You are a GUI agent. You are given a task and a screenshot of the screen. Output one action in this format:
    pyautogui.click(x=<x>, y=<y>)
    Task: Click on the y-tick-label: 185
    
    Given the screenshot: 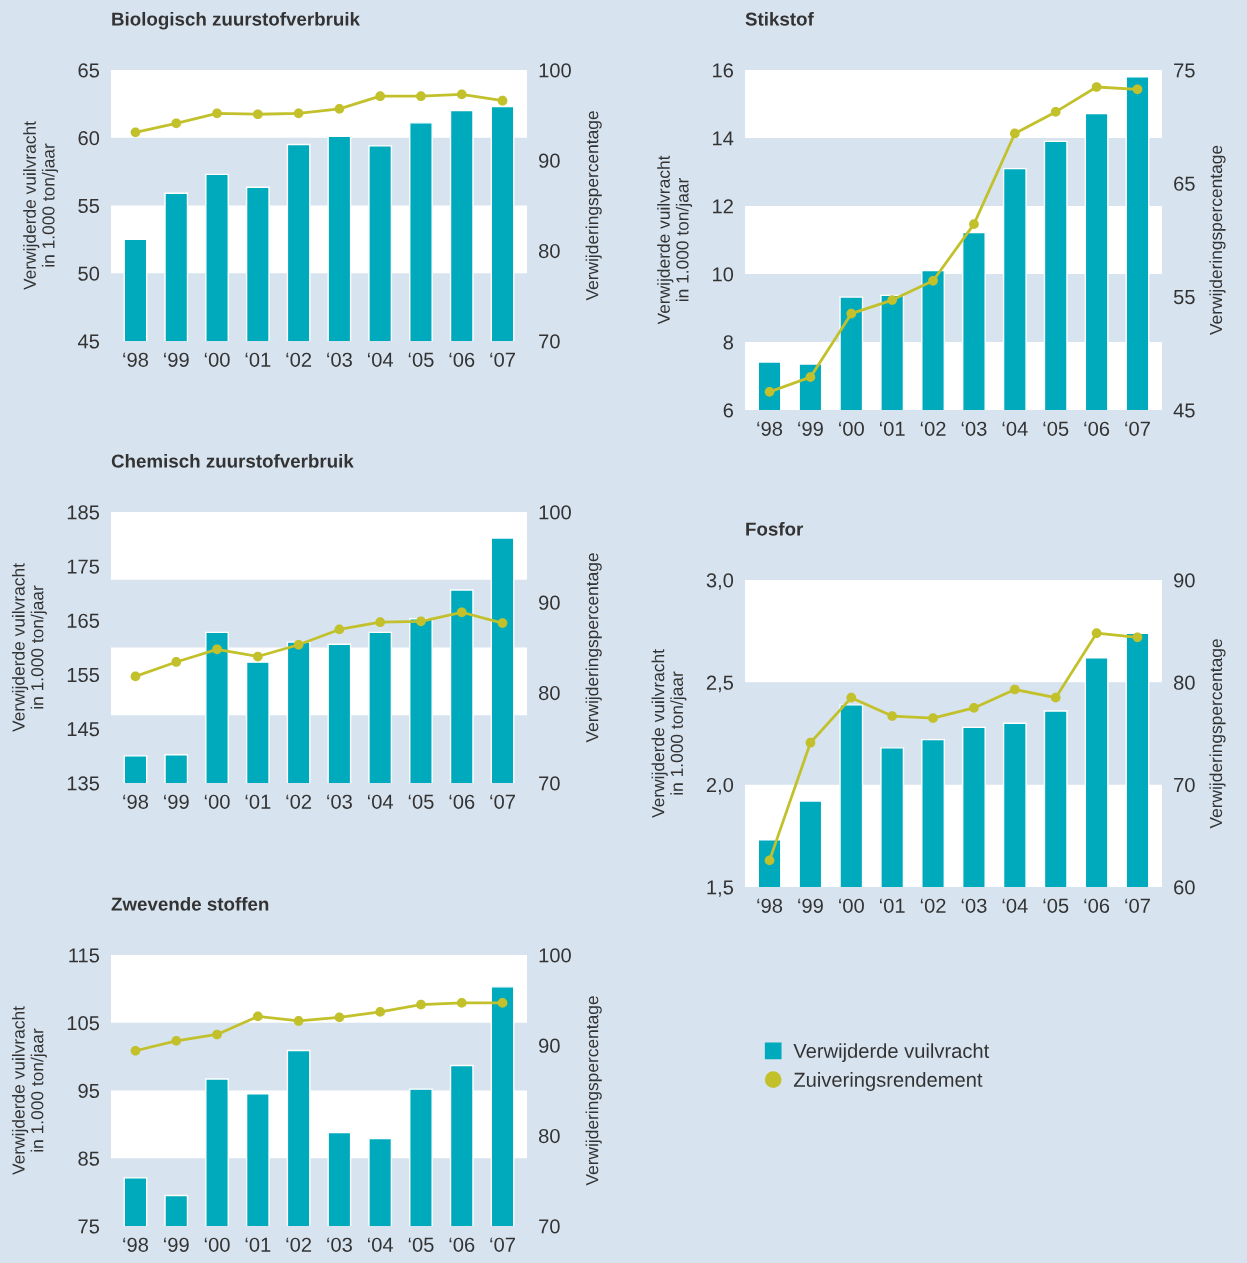 What is the action you would take?
    pyautogui.click(x=83, y=512)
    